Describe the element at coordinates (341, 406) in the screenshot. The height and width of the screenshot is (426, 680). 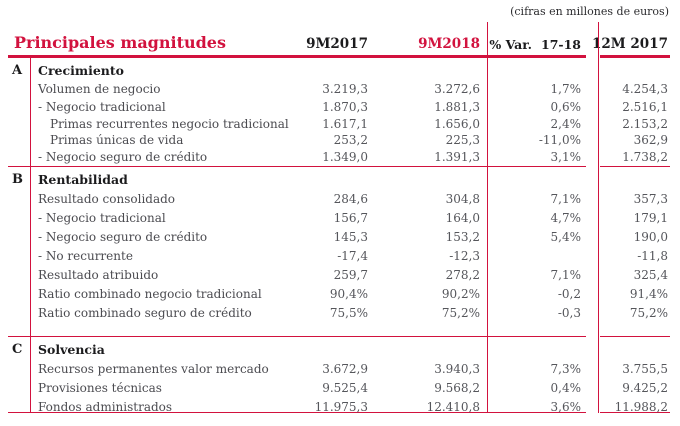
I see `cell-9m2017: 11.975,3` at that location.